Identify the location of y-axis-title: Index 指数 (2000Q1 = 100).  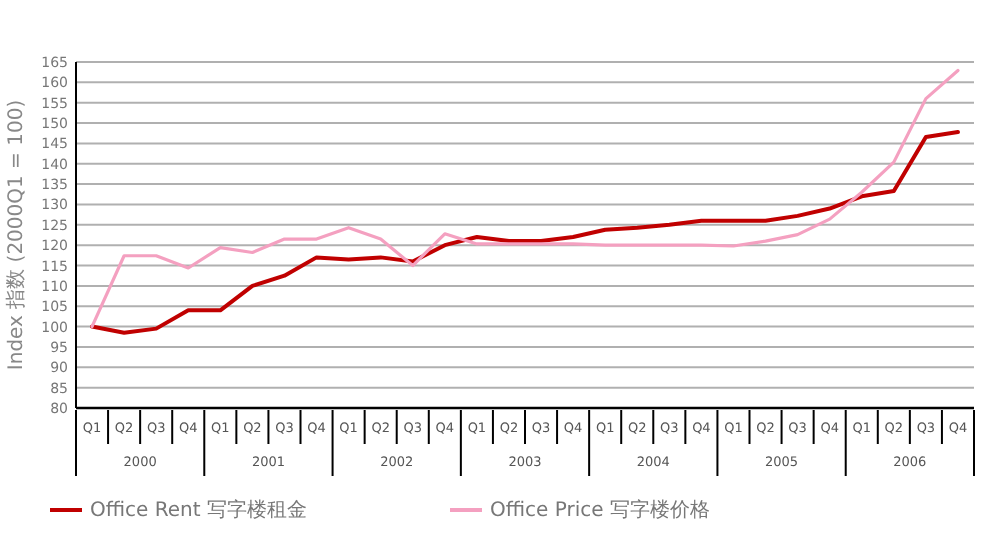
(16, 235).